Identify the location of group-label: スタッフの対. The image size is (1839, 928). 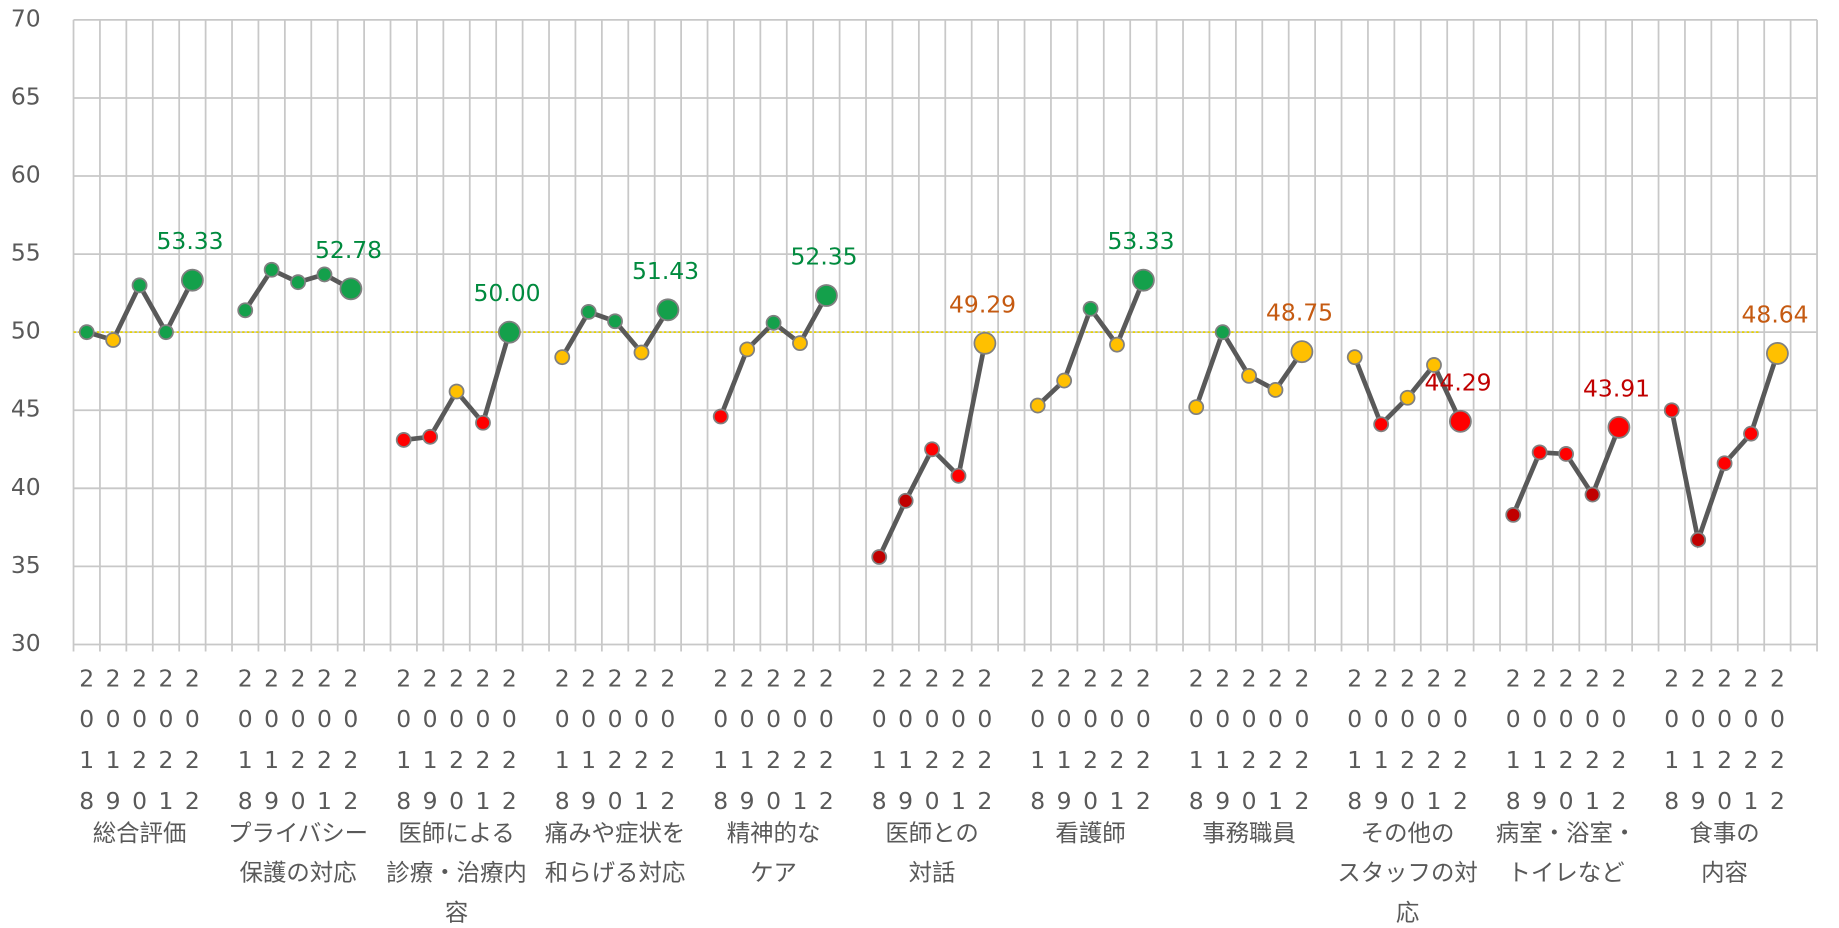
(1407, 873).